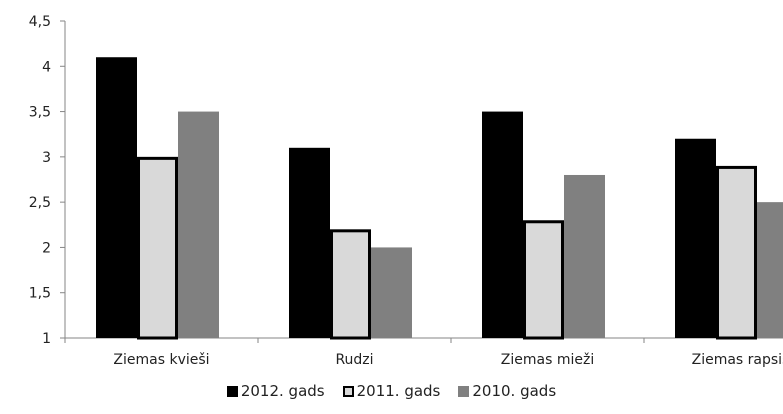 The height and width of the screenshot is (414, 783). What do you see at coordinates (232, 391) in the screenshot?
I see `legend-swatch-2012` at bounding box center [232, 391].